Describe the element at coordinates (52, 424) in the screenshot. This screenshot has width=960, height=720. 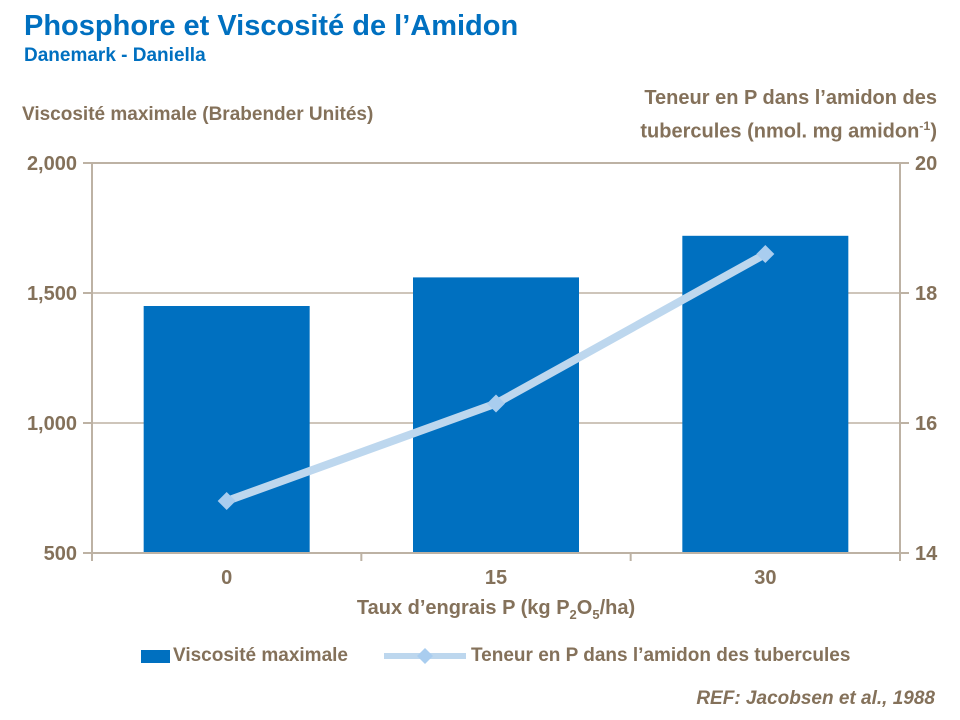
I see `left-axis-tick-label: 1,000` at that location.